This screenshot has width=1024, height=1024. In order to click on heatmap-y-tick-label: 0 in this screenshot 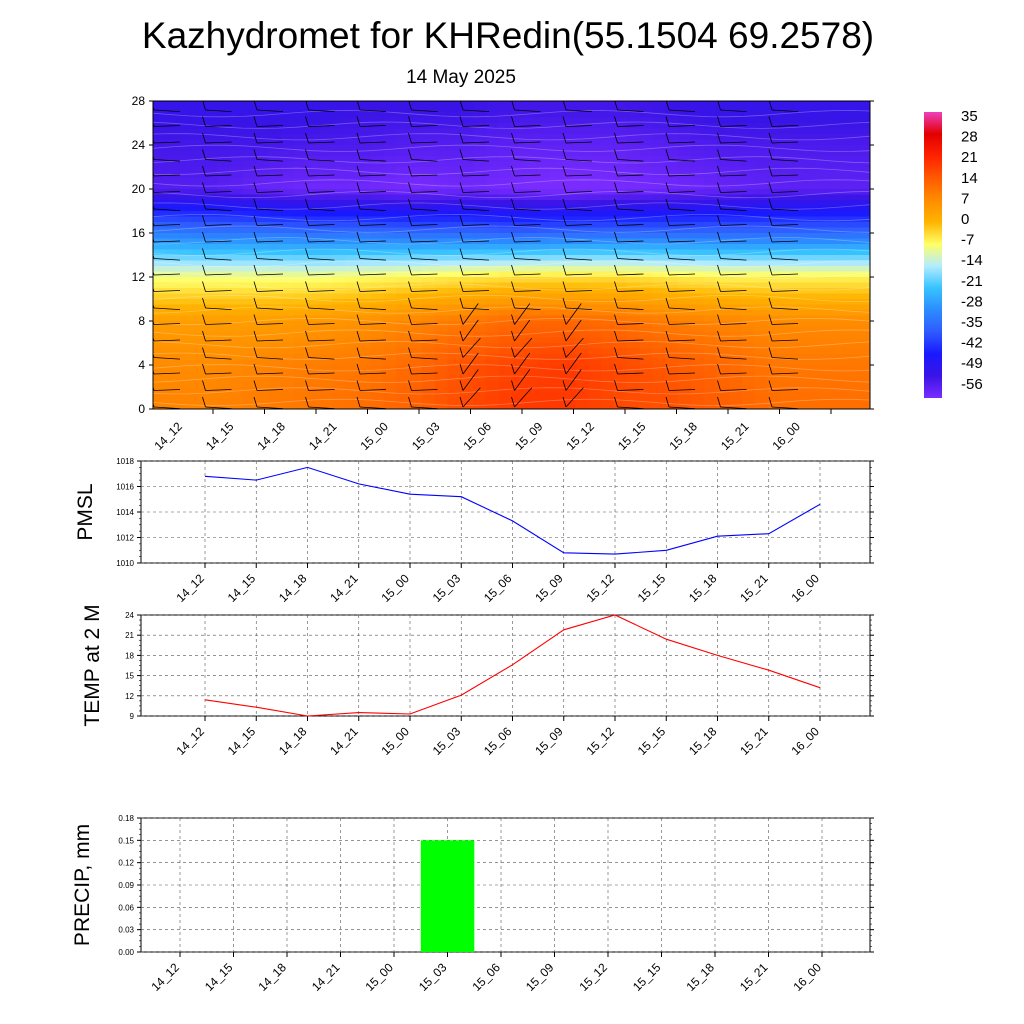, I will do `click(141, 409)`.